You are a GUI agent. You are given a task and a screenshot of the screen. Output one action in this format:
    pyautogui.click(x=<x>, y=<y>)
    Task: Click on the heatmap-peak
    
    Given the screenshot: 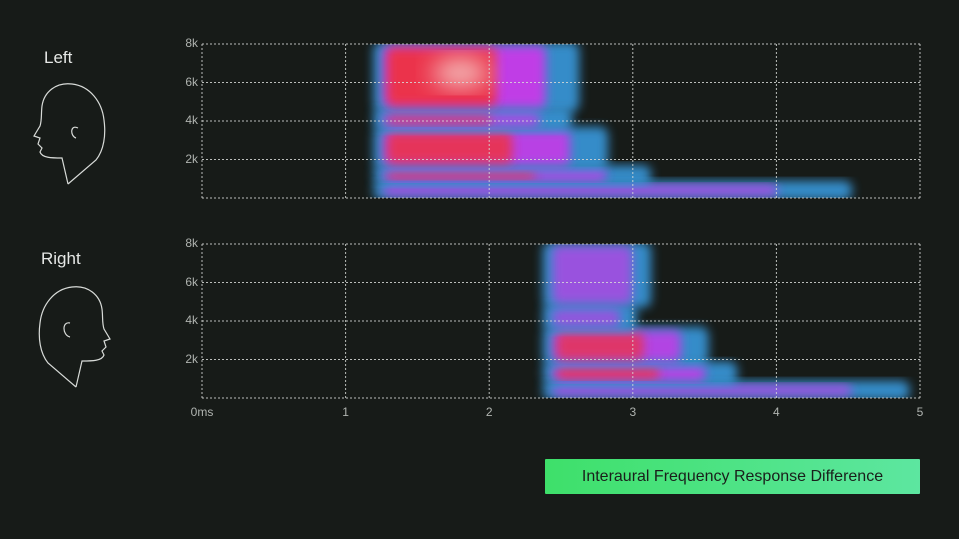 What is the action you would take?
    pyautogui.click(x=460, y=72)
    